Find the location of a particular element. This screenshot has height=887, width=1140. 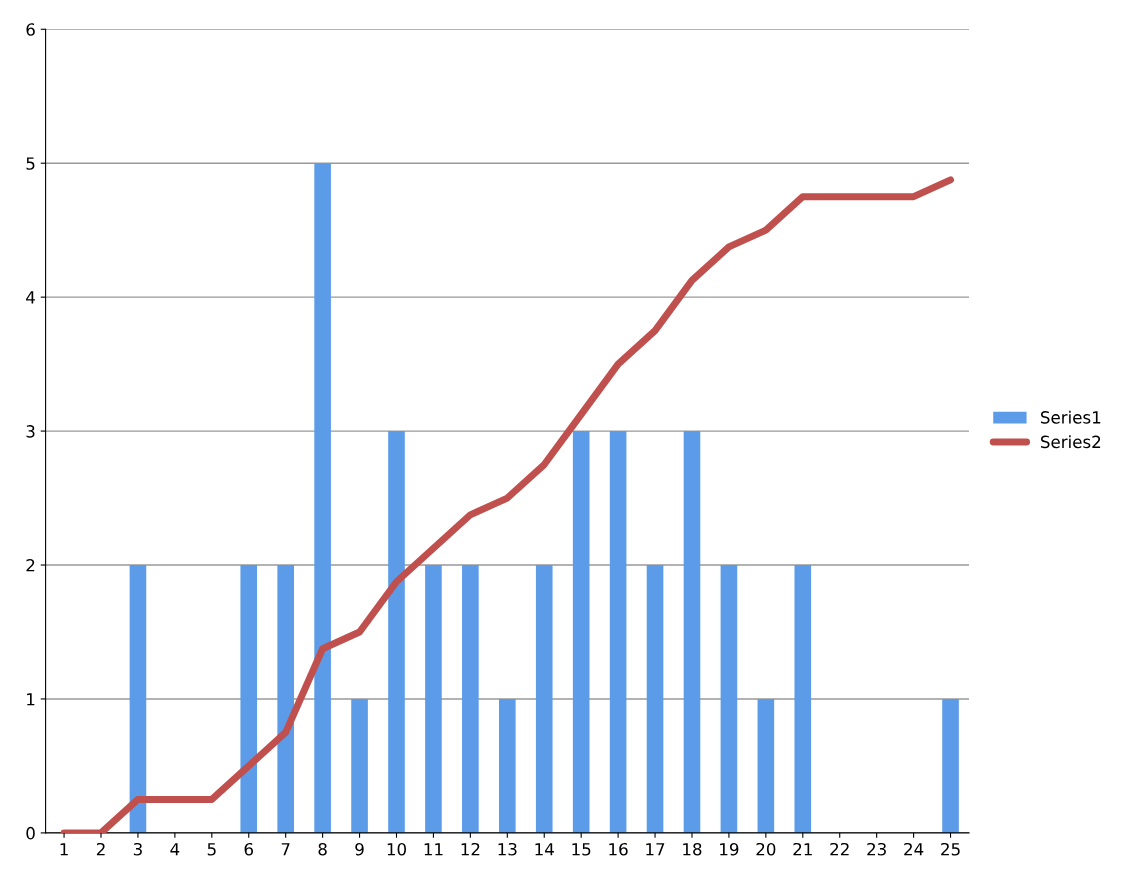

x-tick-label: 23 is located at coordinates (876, 849).